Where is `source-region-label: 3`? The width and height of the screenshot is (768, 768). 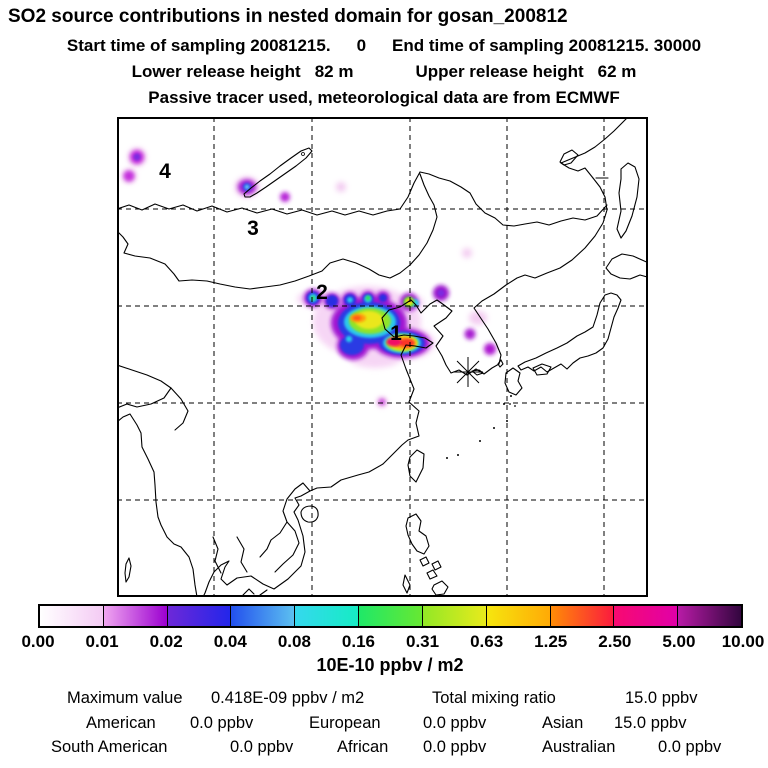
source-region-label: 3 is located at coordinates (253, 228).